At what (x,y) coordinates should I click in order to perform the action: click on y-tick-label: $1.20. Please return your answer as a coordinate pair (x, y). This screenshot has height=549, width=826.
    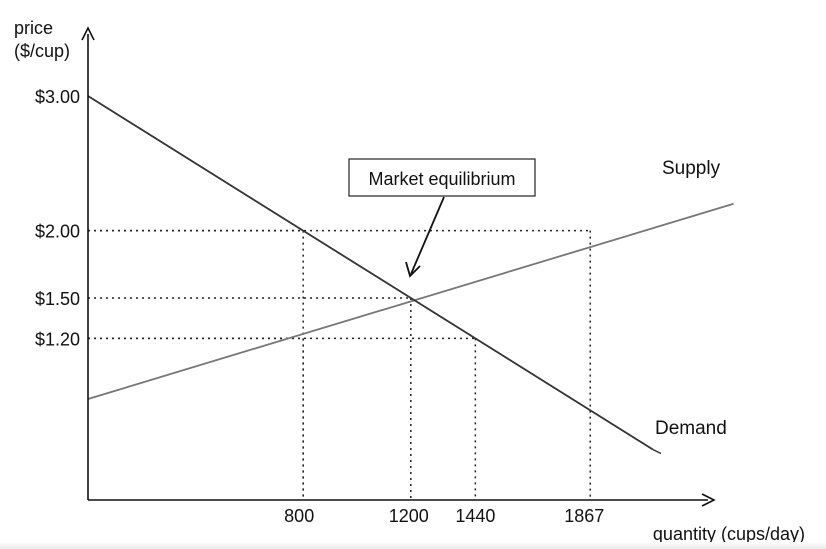
    Looking at the image, I should click on (57, 339).